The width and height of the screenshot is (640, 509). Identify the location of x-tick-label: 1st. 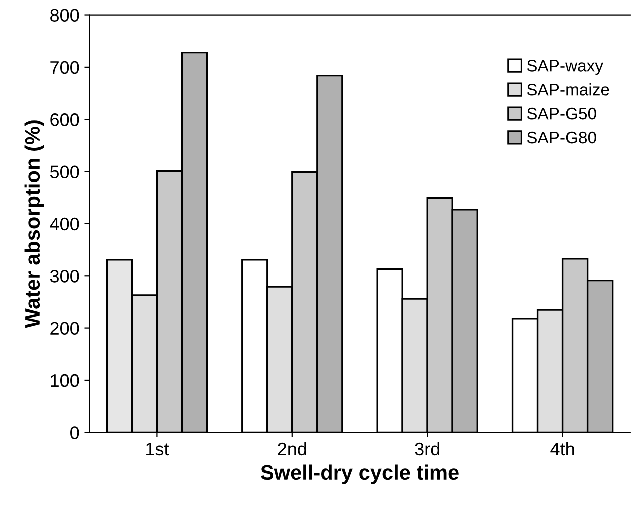
(158, 449).